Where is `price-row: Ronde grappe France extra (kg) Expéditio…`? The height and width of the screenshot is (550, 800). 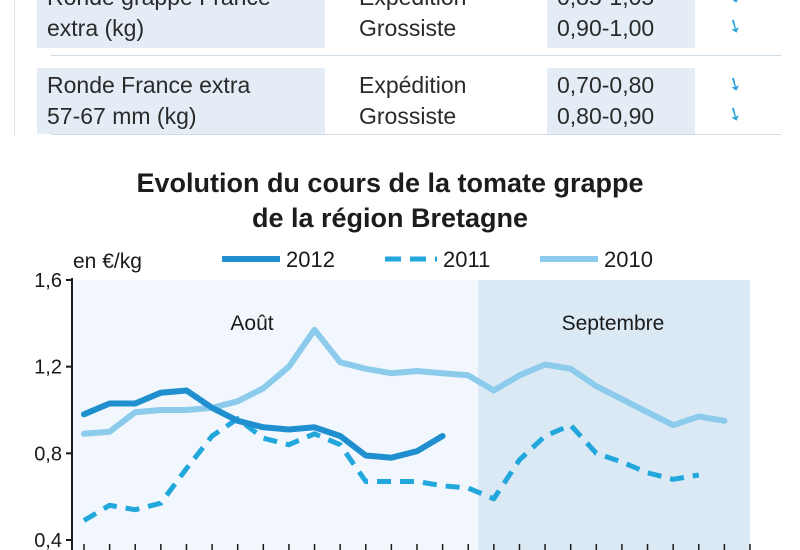
price-row: Ronde grappe France extra (kg) Expéditio… is located at coordinates (409, 24).